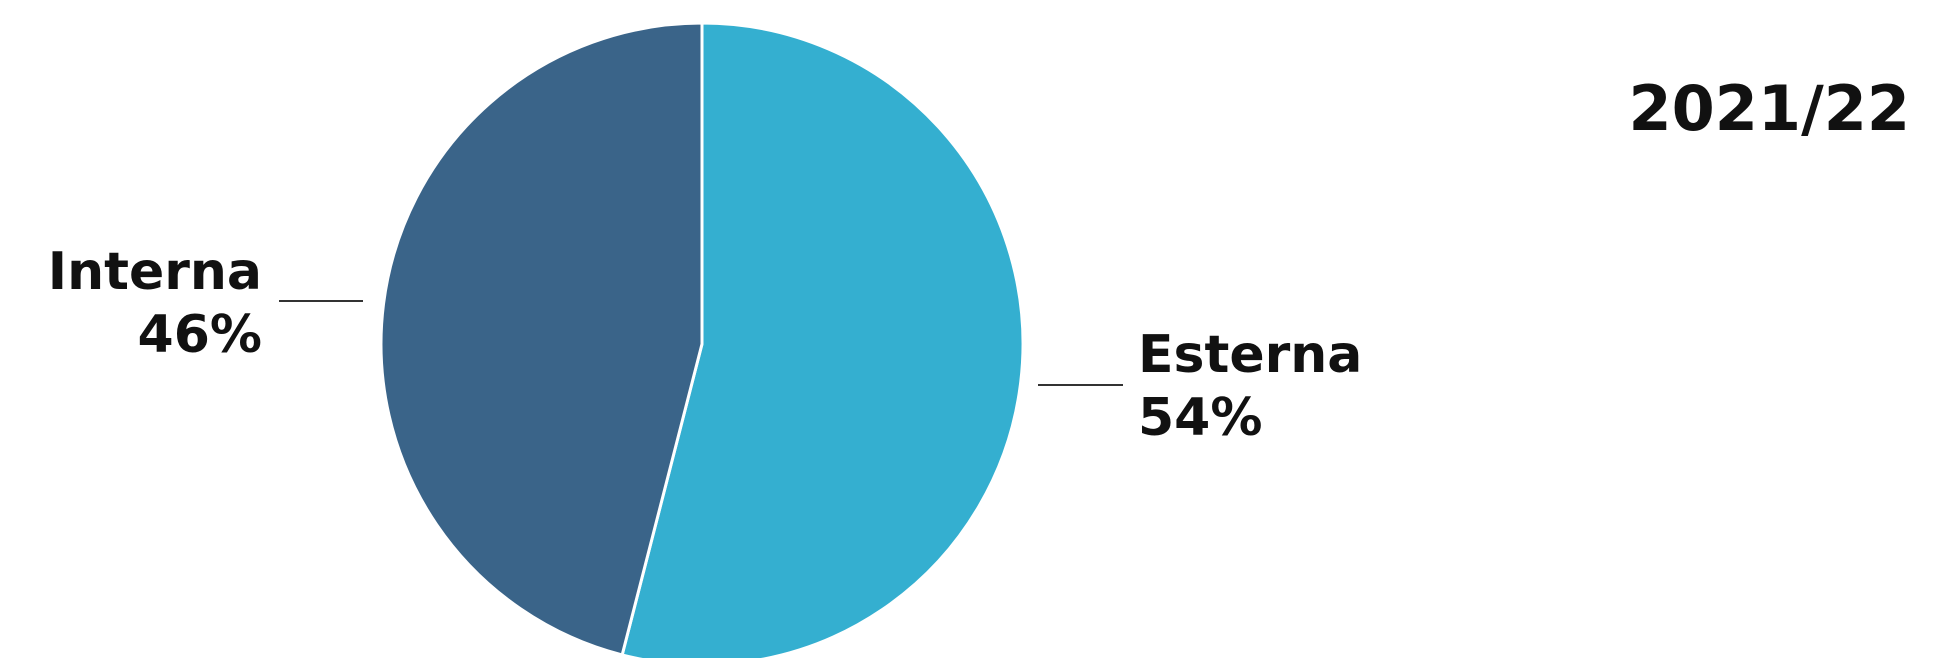  Describe the element at coordinates (155, 272) in the screenshot. I see `slice-label-interna: Interna` at that location.